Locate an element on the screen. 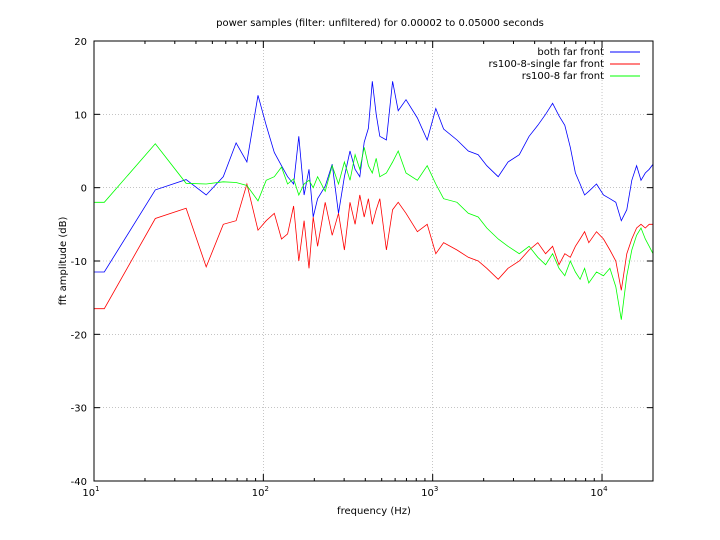 This screenshot has height=540, width=720. y-tick-label: 20 is located at coordinates (80, 42).